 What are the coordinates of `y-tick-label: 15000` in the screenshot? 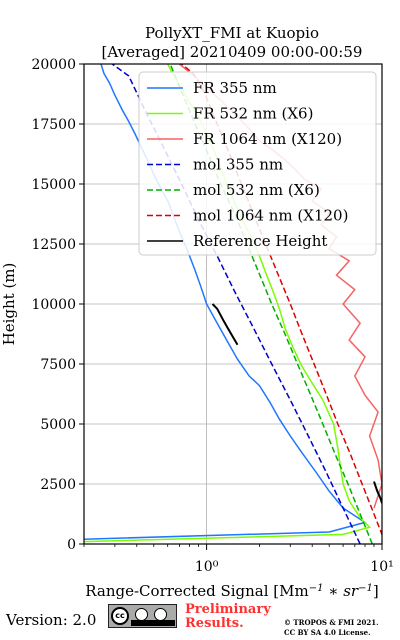 It's located at (53, 185).